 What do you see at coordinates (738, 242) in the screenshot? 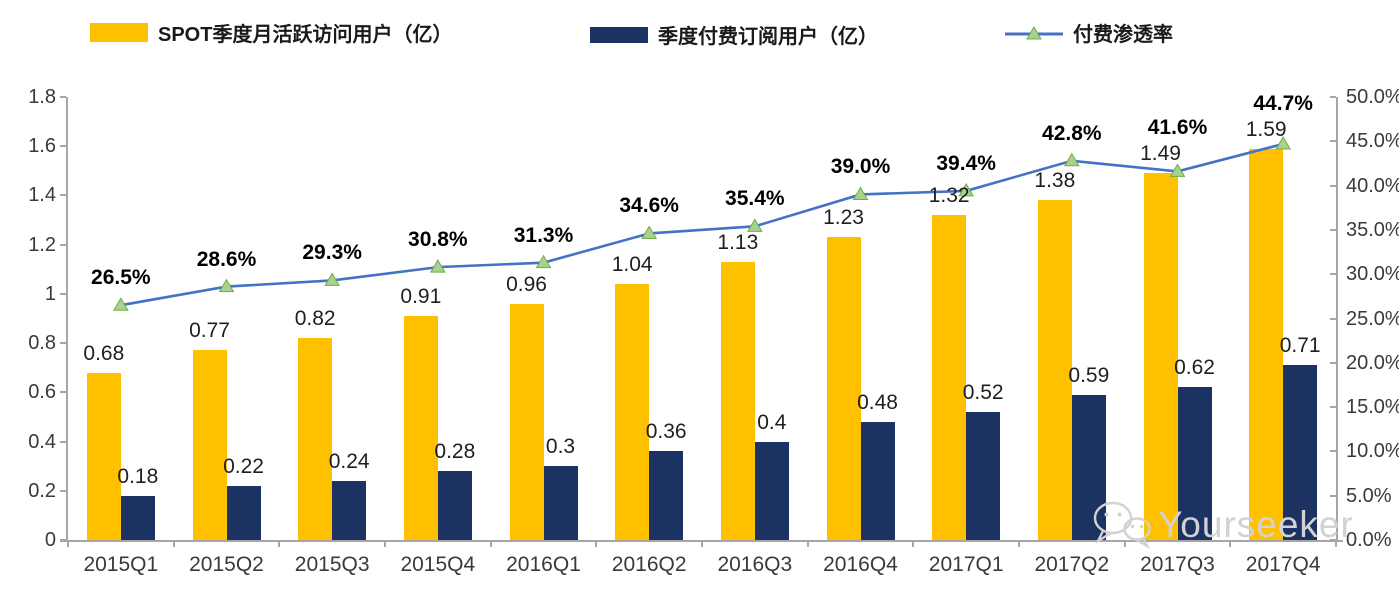
I see `bar-label-mau: 1.13` at bounding box center [738, 242].